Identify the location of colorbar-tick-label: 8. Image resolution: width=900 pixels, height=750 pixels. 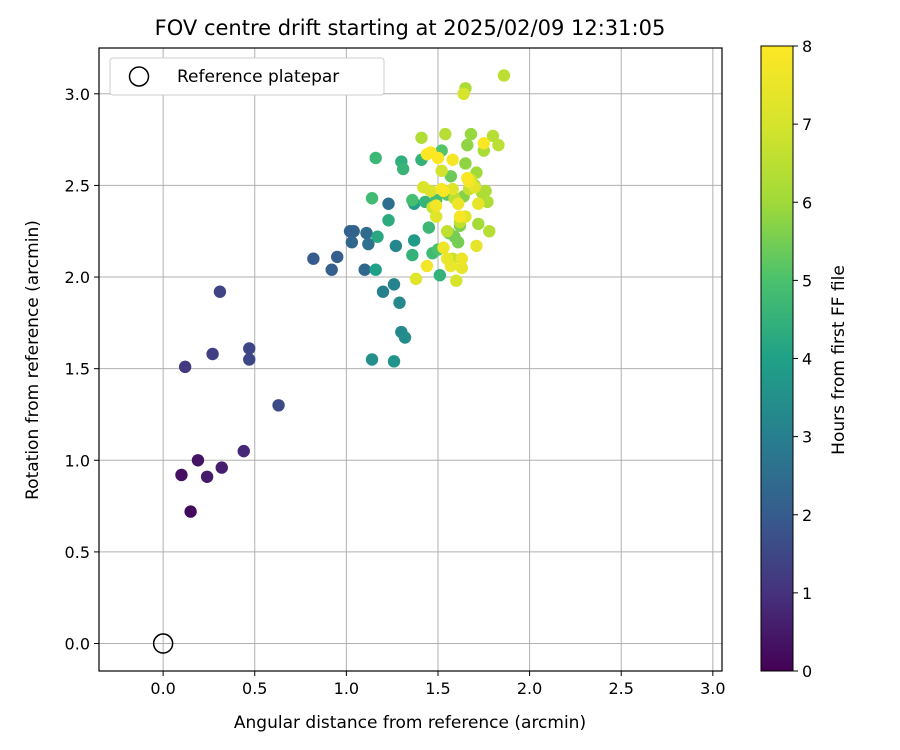
(807, 46).